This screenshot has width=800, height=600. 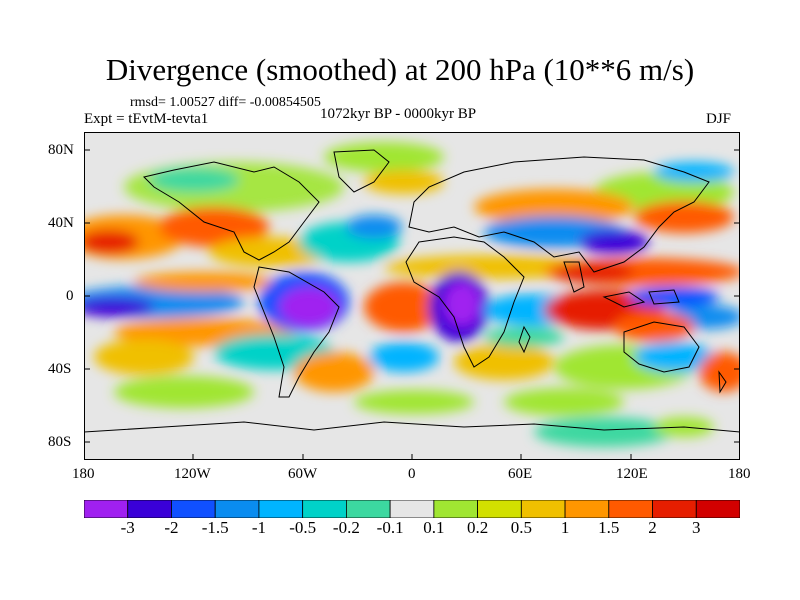 I want to click on lat-label-80n: 80N, so click(x=61, y=150).